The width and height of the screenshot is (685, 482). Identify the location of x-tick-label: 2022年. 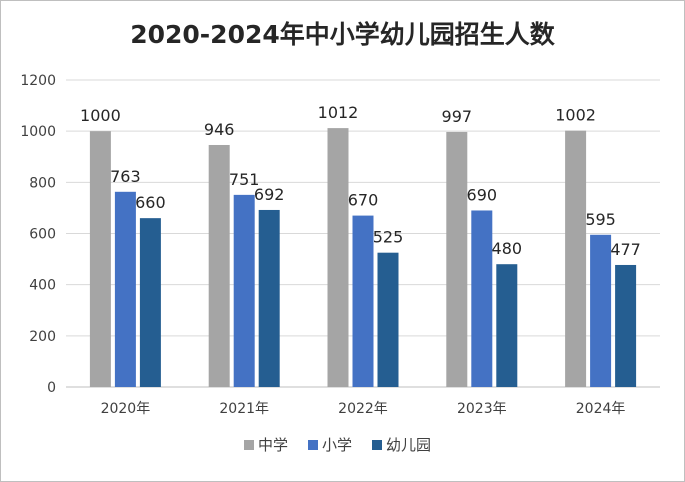
(363, 409).